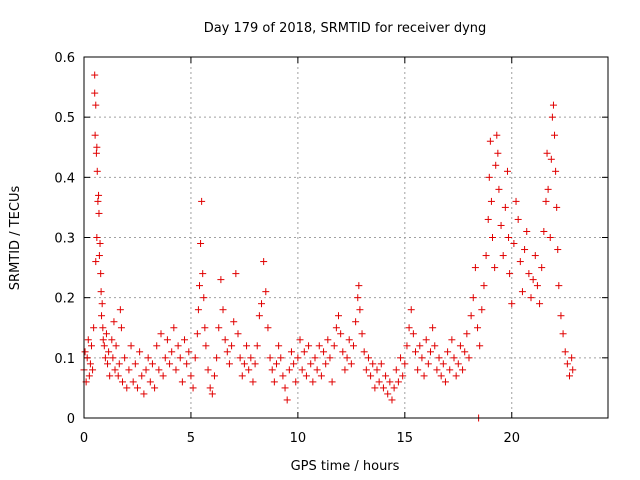 This screenshot has height=480, width=640. Describe the element at coordinates (405, 438) in the screenshot. I see `x-tick-label: 15` at that location.